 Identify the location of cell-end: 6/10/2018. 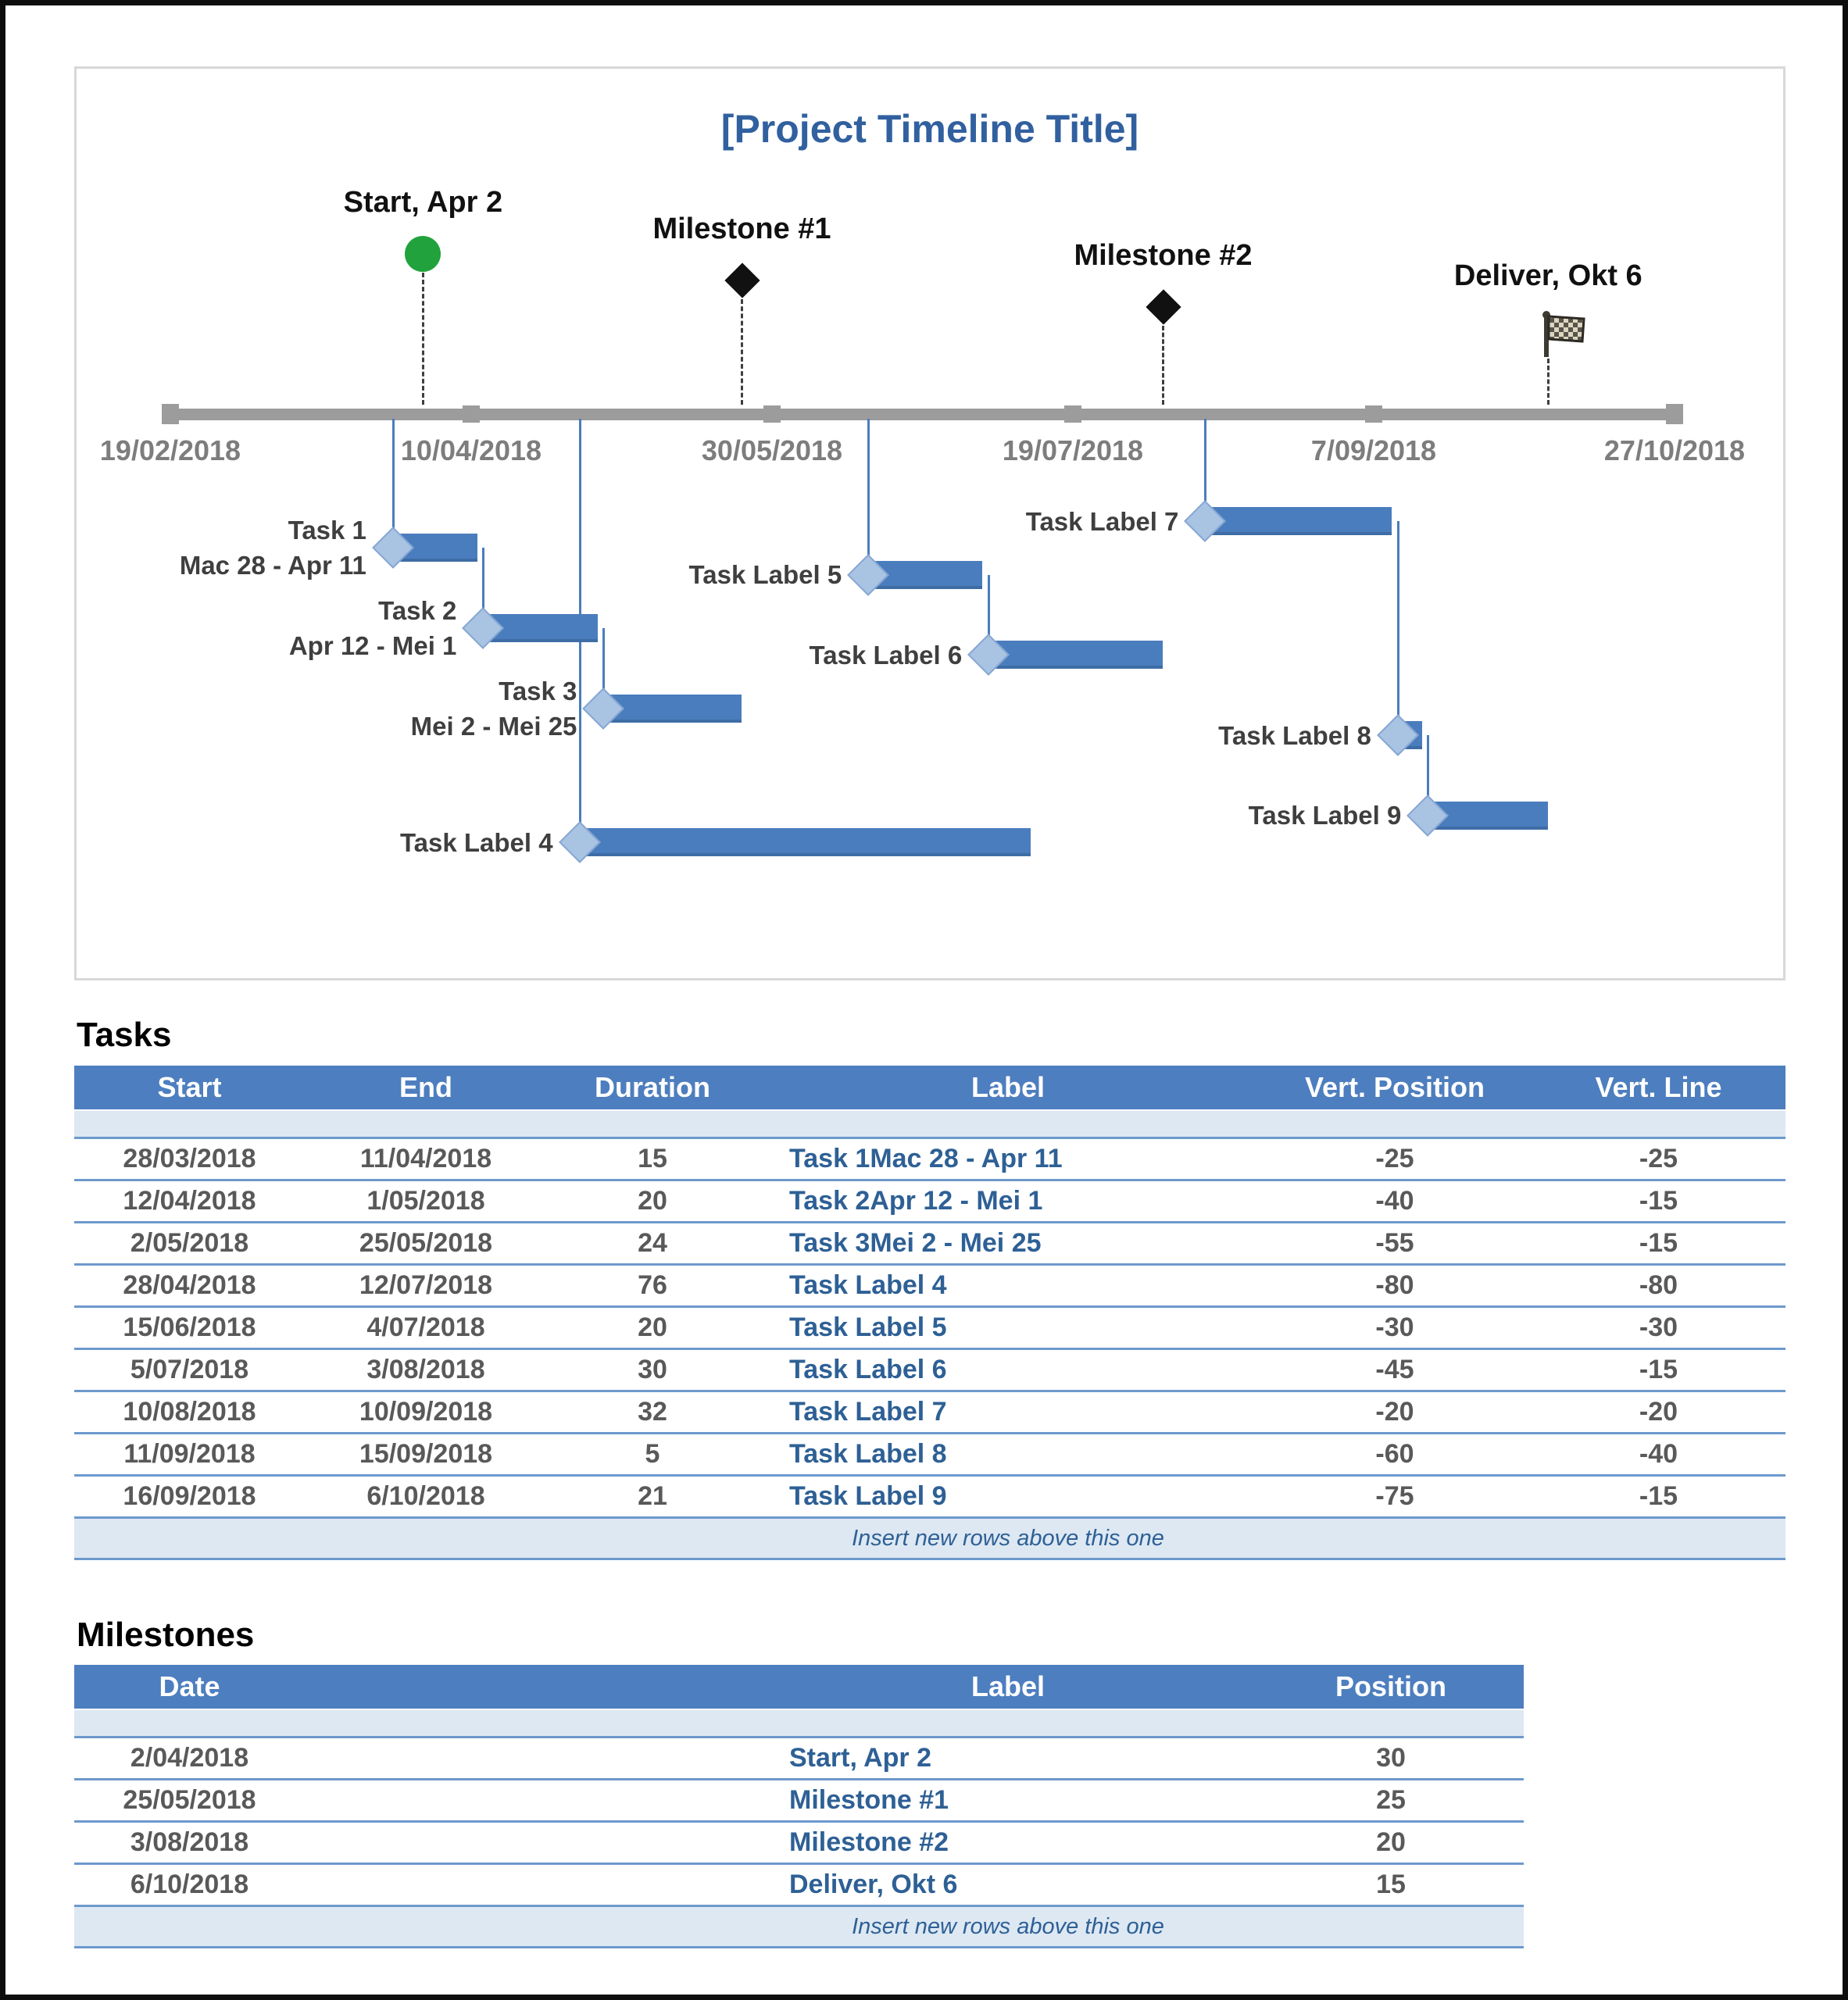
(425, 1496).